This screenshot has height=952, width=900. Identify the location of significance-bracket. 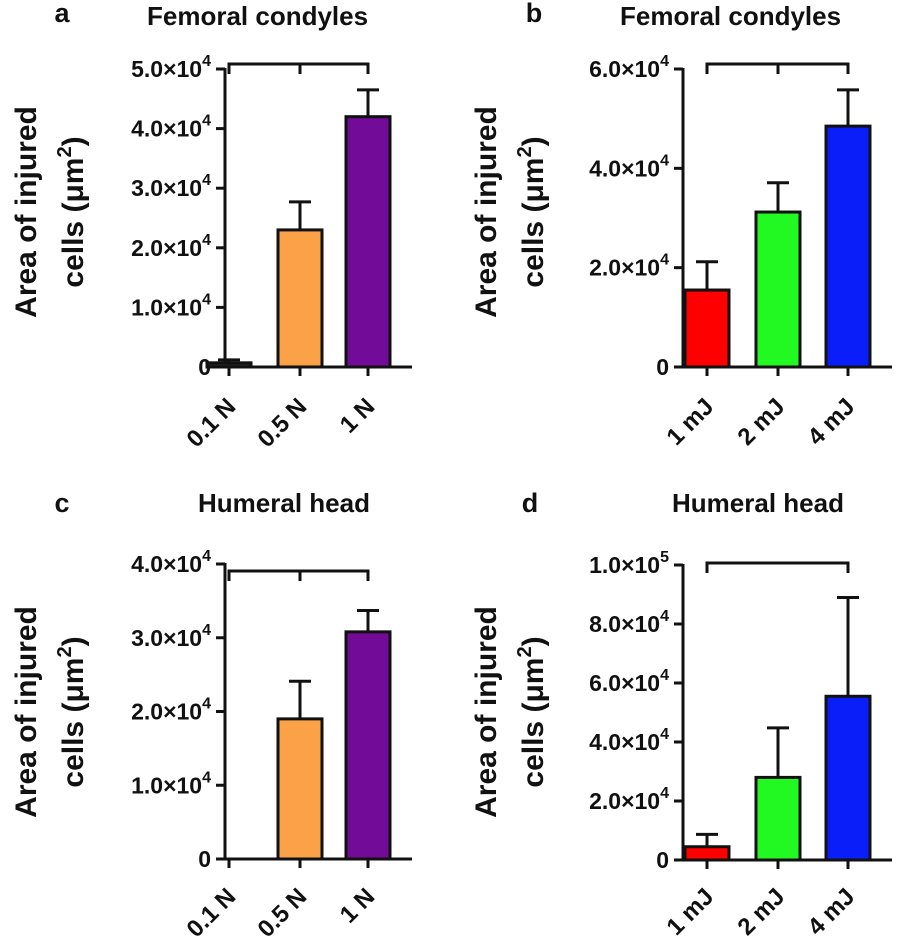
(777, 567).